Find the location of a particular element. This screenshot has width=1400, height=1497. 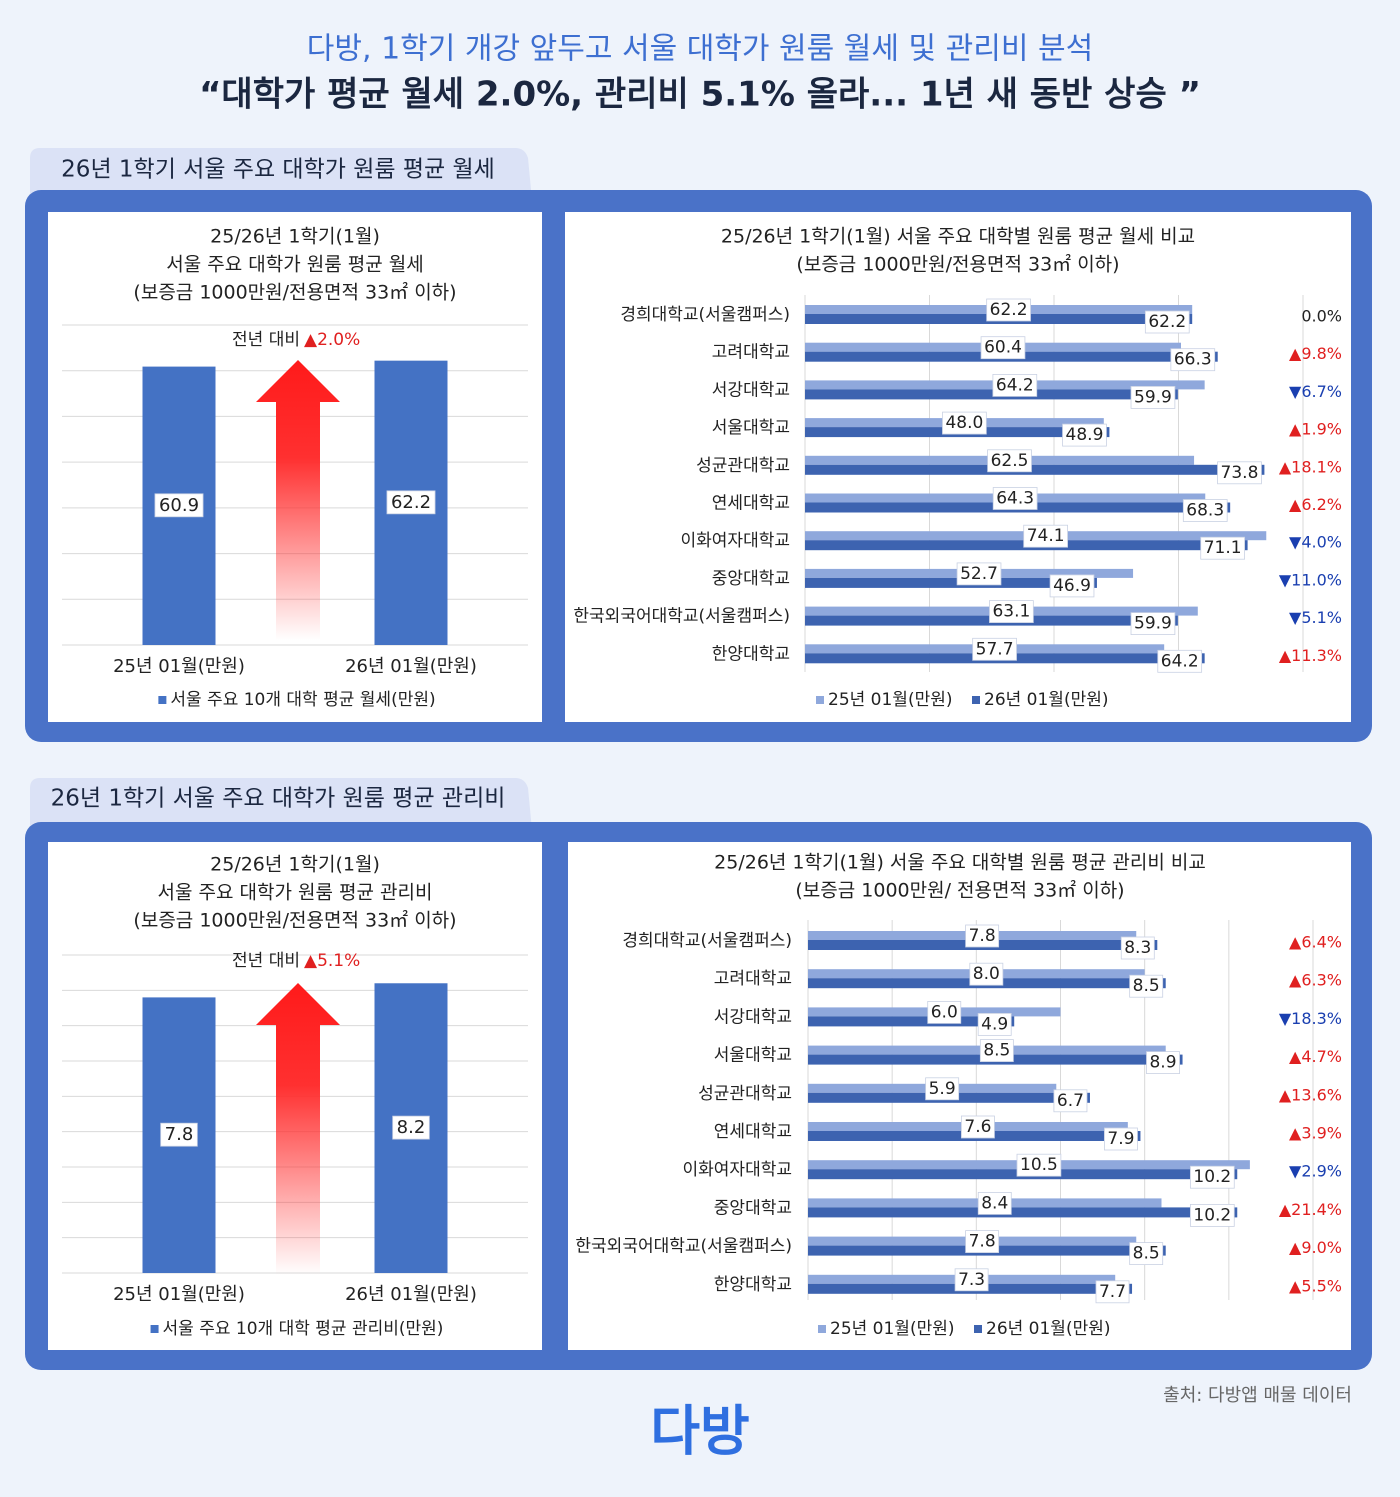

value-label: 6.7 is located at coordinates (1070, 1101).